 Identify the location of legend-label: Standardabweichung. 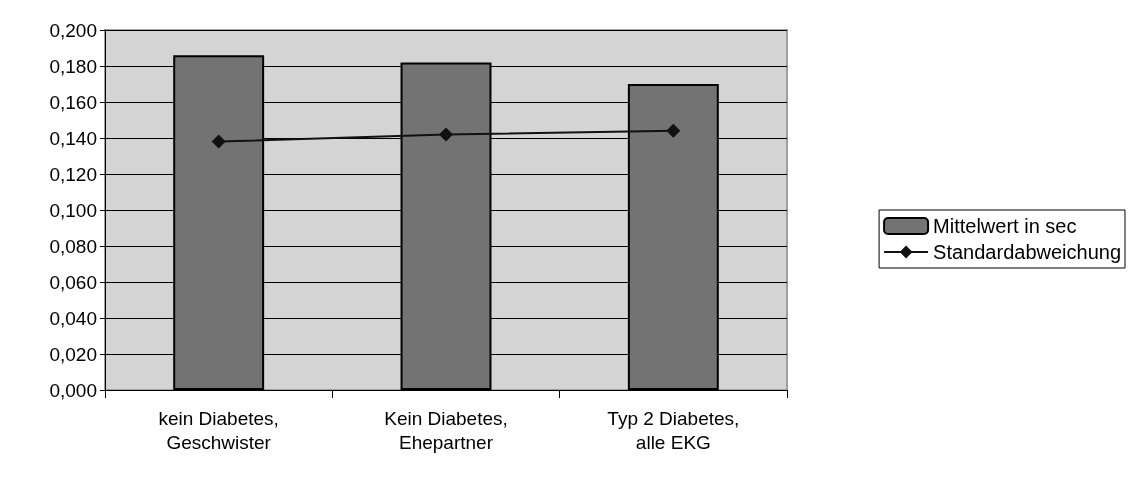
(1027, 252).